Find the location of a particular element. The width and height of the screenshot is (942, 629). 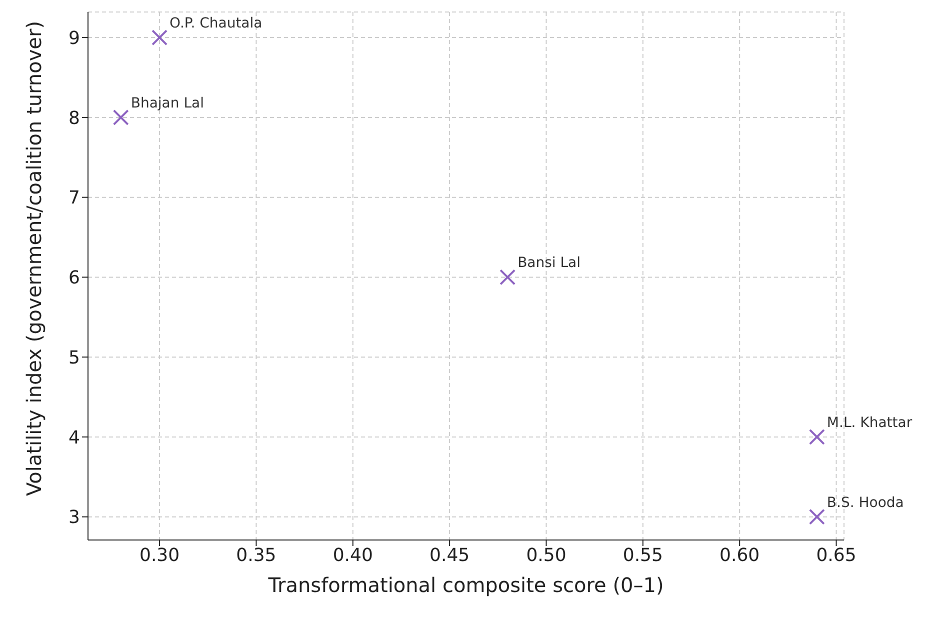

annotation: M.L. Khattar is located at coordinates (869, 422).